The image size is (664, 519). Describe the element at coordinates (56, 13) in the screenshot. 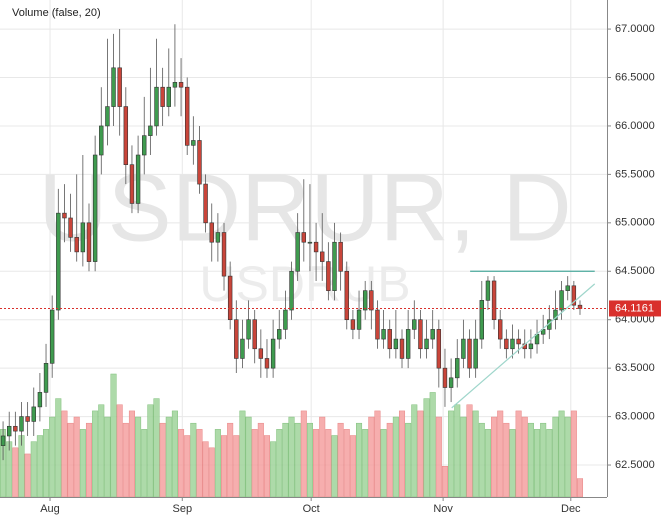

I see `chart-title: Volume (false, 20)` at that location.